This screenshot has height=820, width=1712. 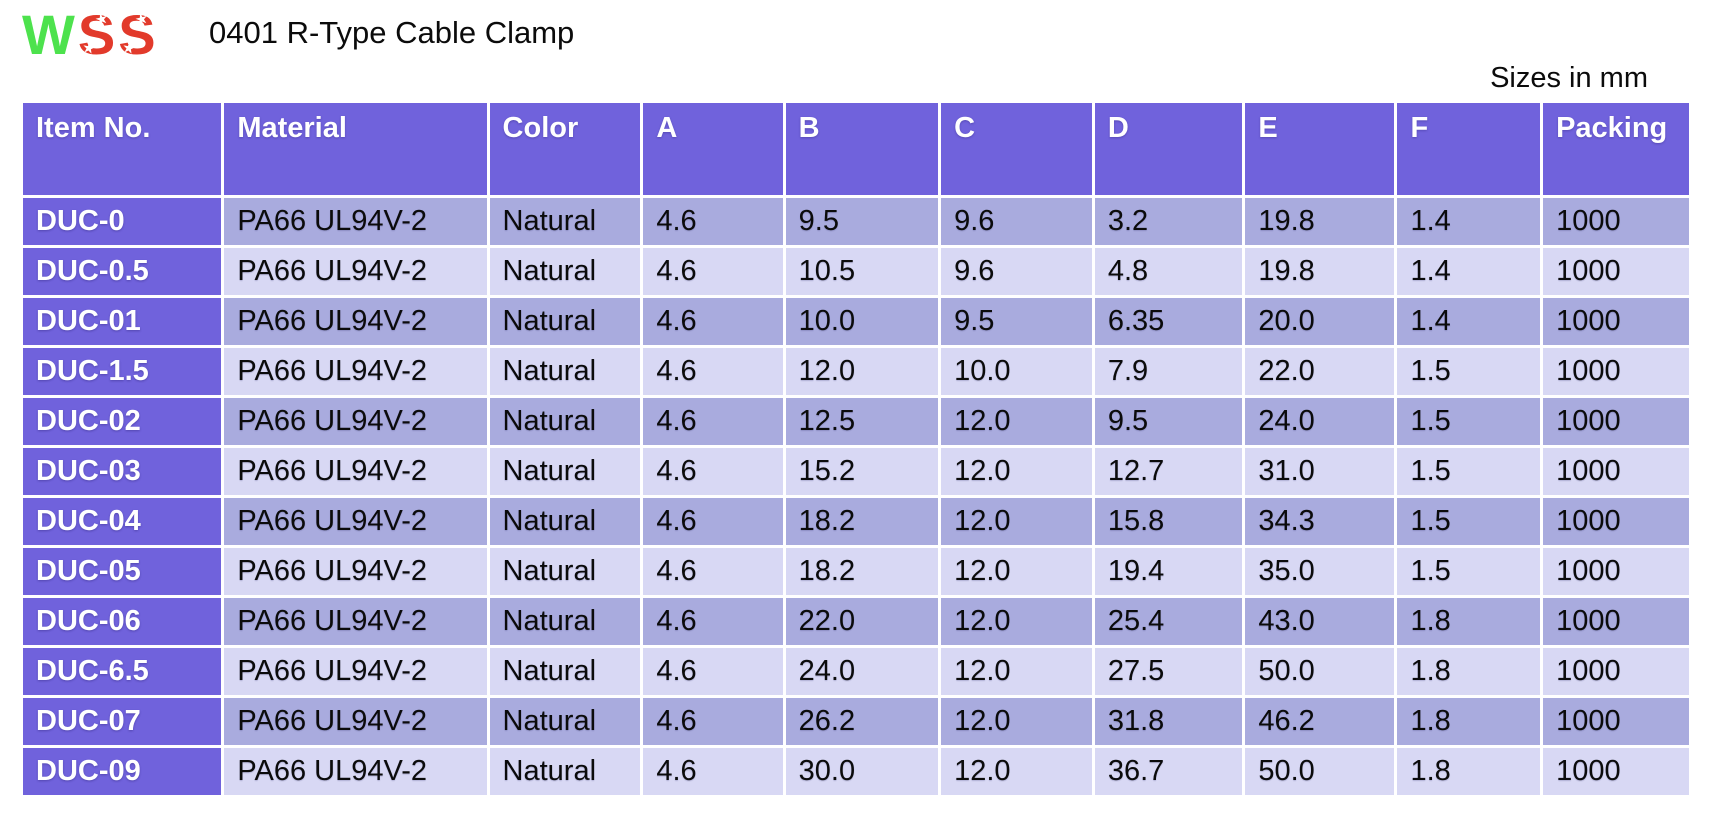 I want to click on cell-e: 43.0, so click(x=1320, y=621).